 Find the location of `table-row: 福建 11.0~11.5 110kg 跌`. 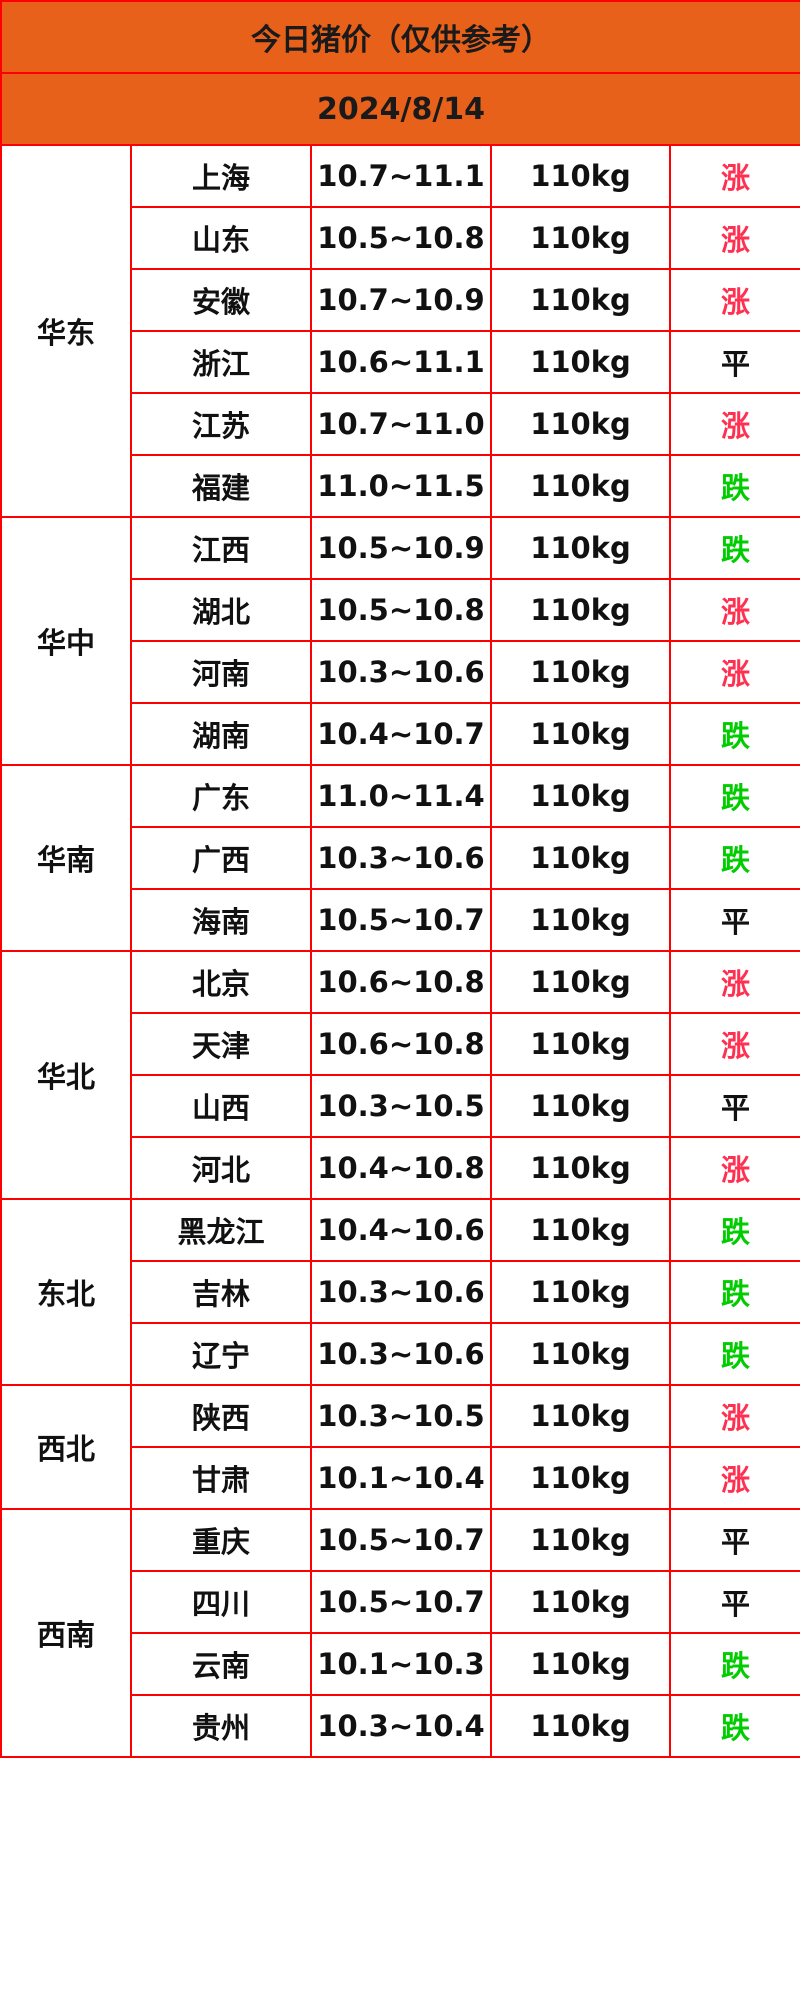

table-row: 福建 11.0~11.5 110kg 跌 is located at coordinates (400, 486).